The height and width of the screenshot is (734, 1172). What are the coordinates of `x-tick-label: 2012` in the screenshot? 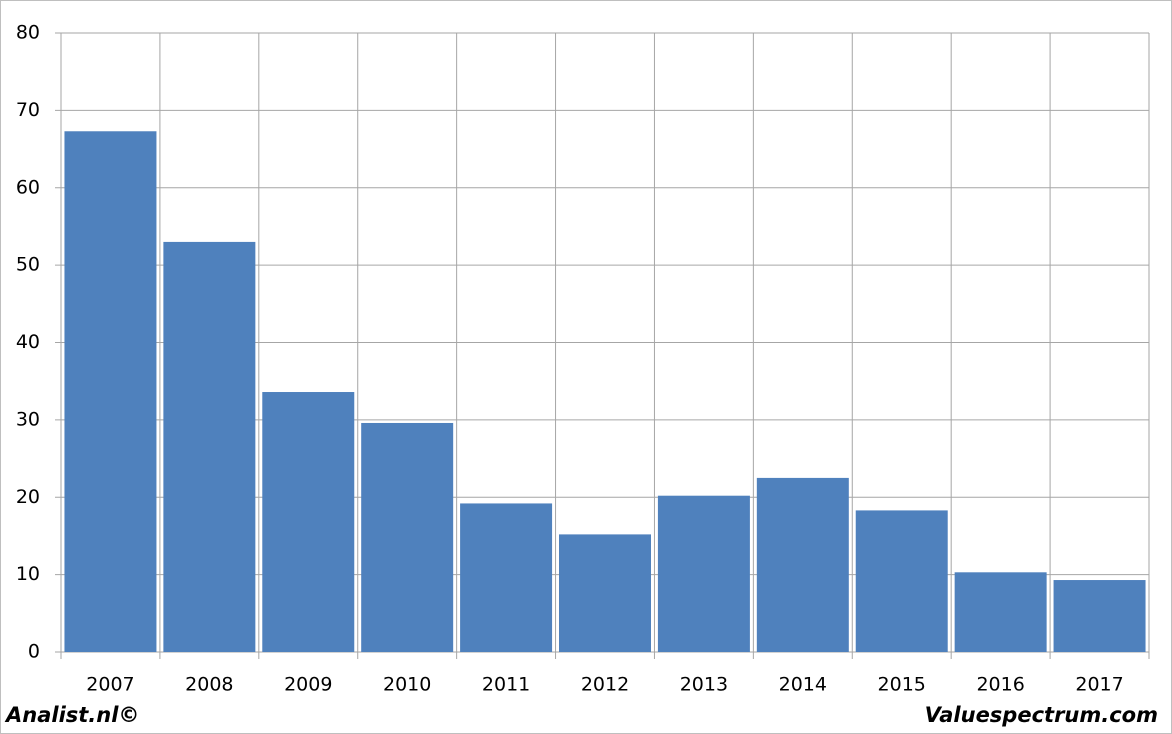 It's located at (605, 685).